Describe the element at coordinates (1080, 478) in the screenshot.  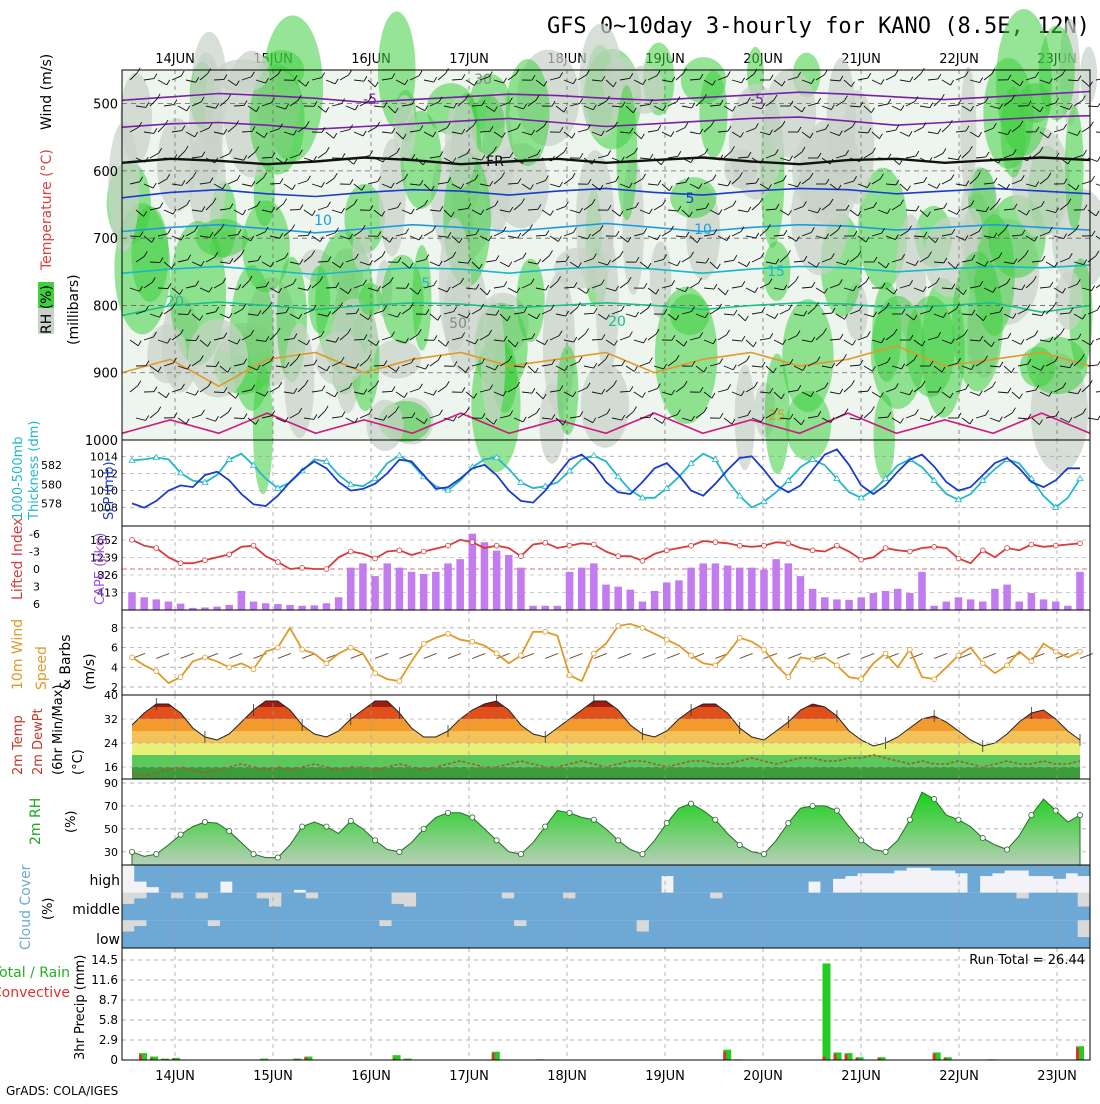
I see `thickness-series-point` at that location.